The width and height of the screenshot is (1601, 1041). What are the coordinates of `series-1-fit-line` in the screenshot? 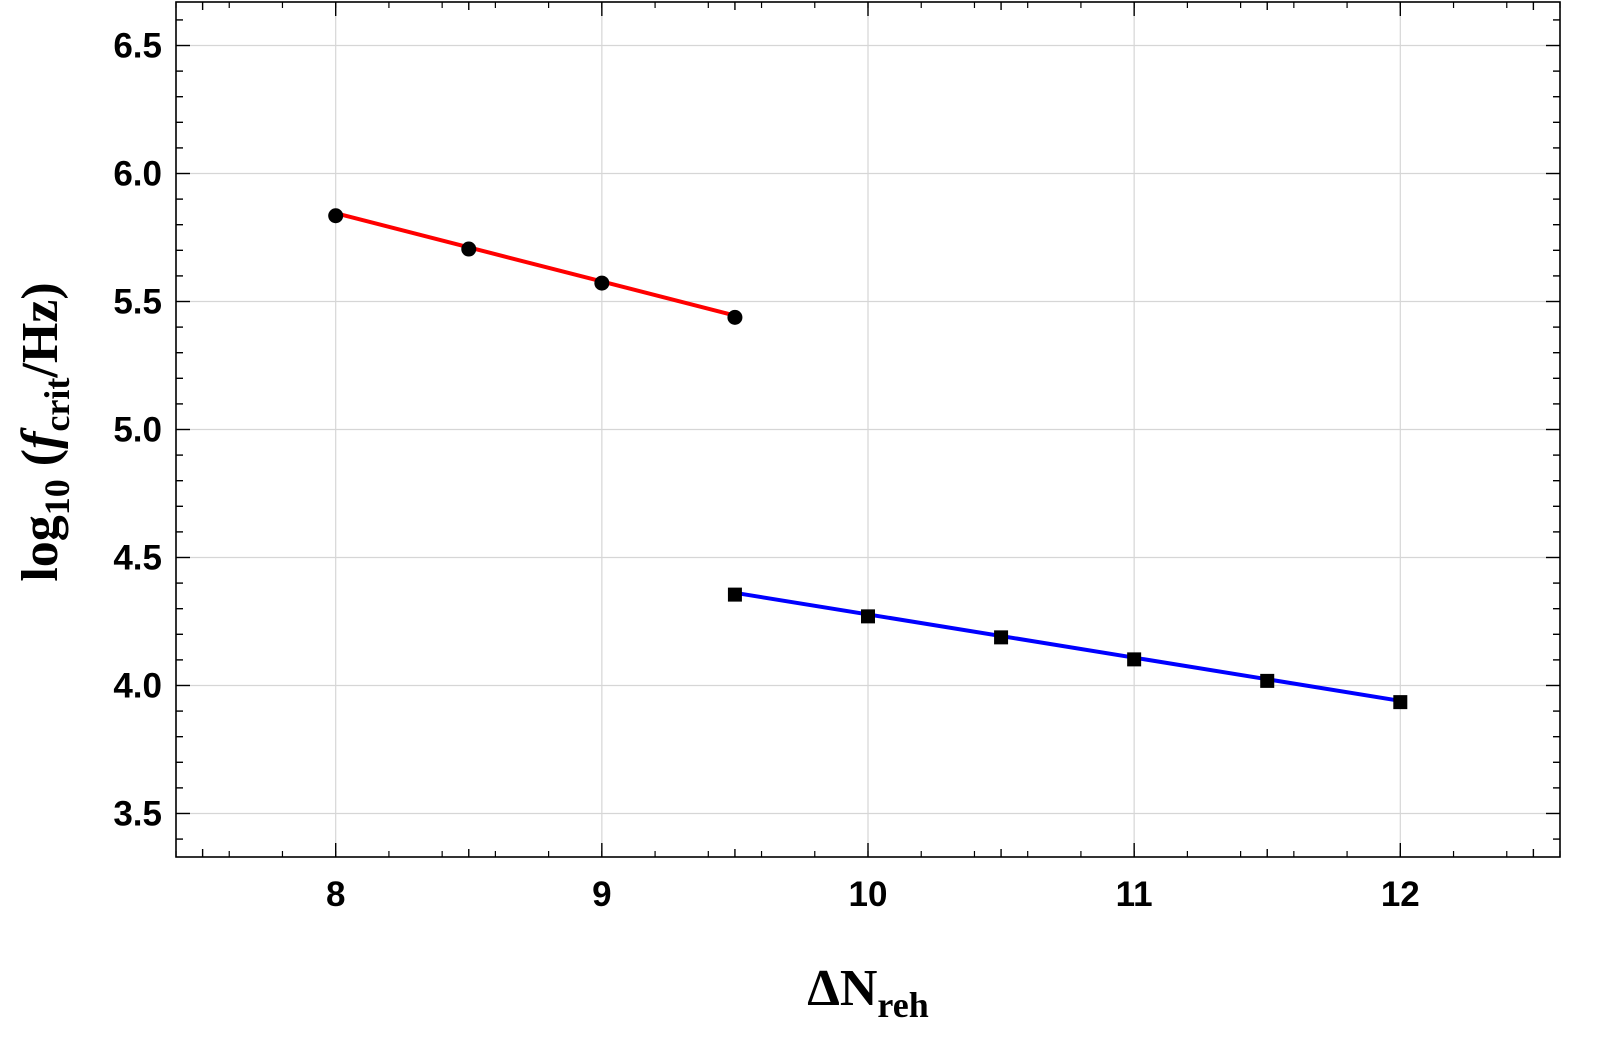 It's located at (535, 264).